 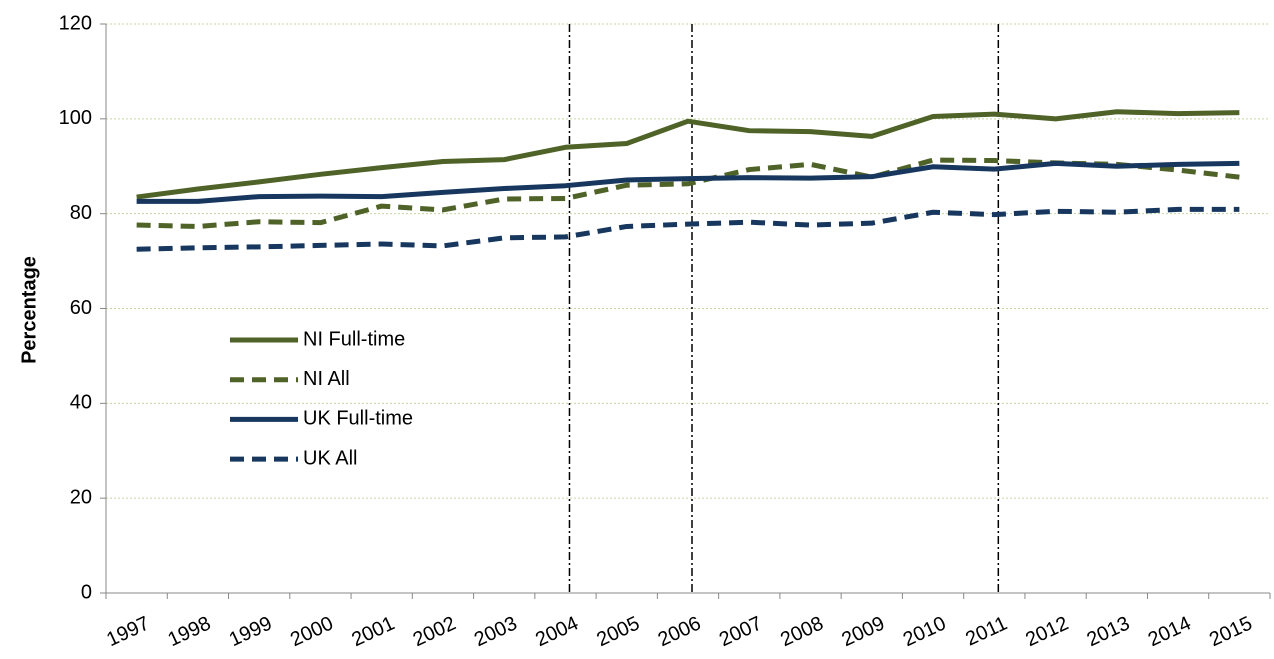 What do you see at coordinates (373, 631) in the screenshot?
I see `x-tick-label: 2001` at bounding box center [373, 631].